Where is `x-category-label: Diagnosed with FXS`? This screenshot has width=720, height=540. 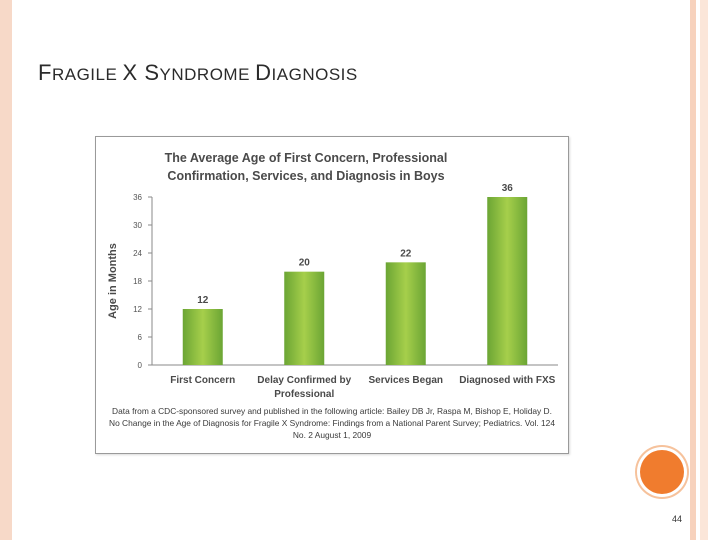 x-category-label: Diagnosed with FXS is located at coordinates (507, 380).